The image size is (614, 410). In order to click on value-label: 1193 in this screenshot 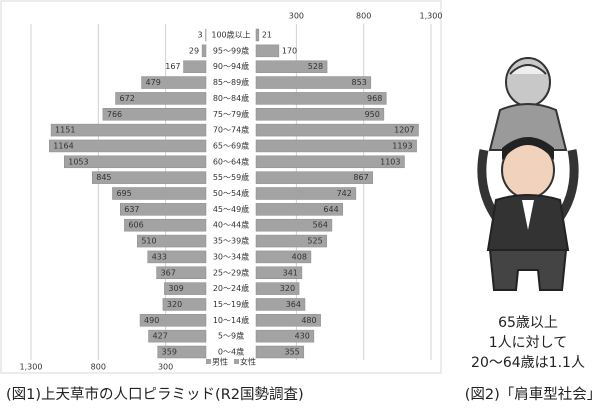, I will do `click(402, 145)`.